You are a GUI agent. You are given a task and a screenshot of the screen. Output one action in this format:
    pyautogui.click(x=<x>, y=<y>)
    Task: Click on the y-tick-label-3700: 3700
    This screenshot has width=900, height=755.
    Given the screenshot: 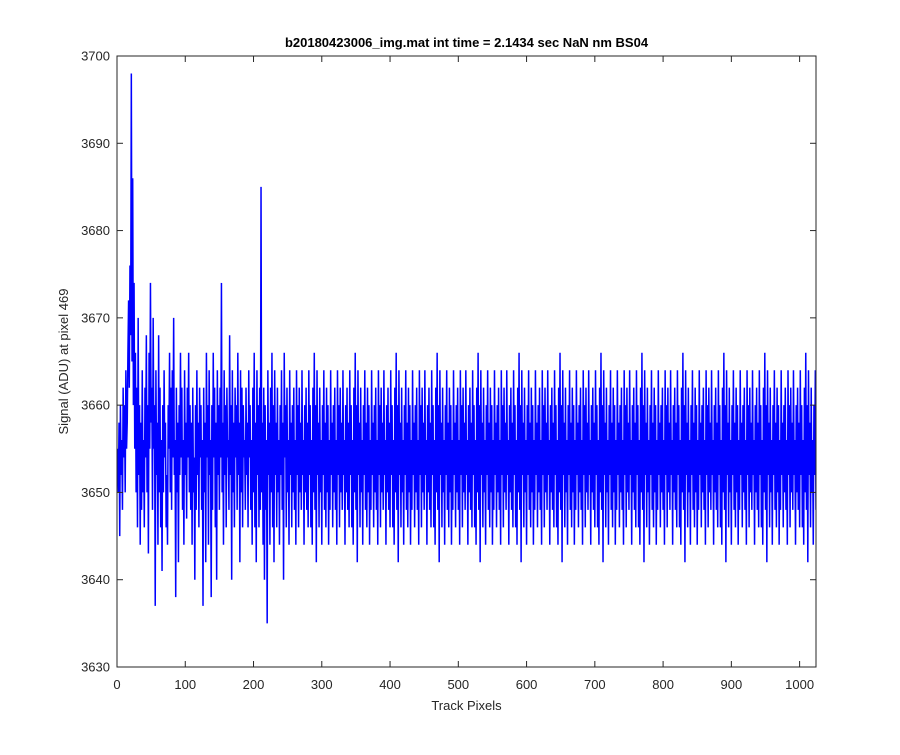 What is the action you would take?
    pyautogui.click(x=95, y=56)
    